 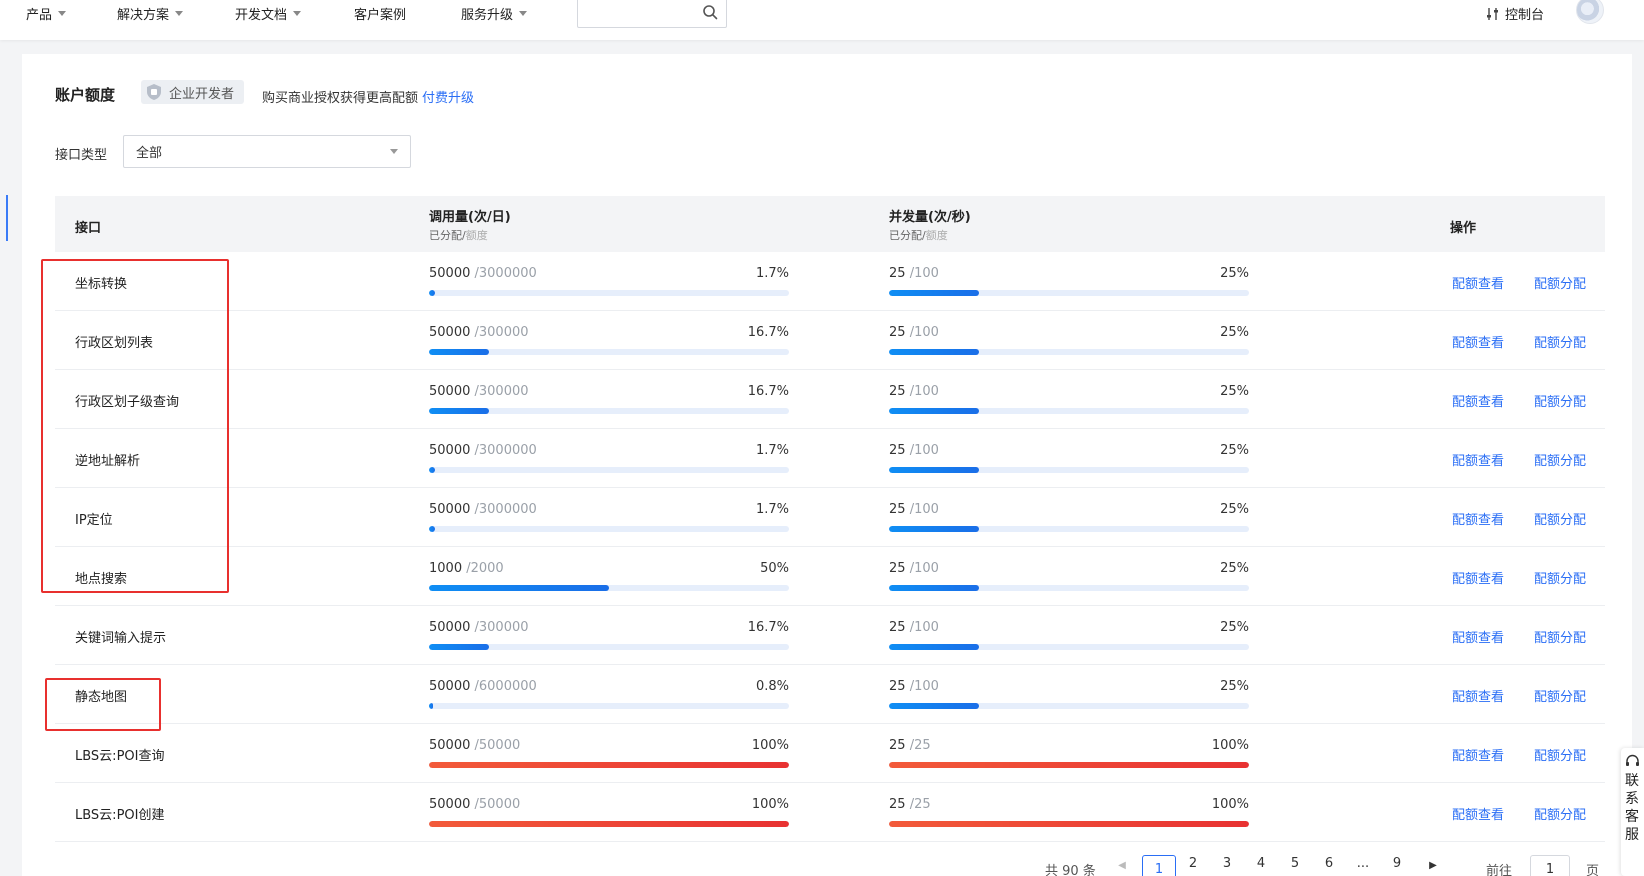 I want to click on table-row: IP定位 50000 /3000000 1.7% 25 /100 25% 配额查看 配额分配, so click(x=830, y=517).